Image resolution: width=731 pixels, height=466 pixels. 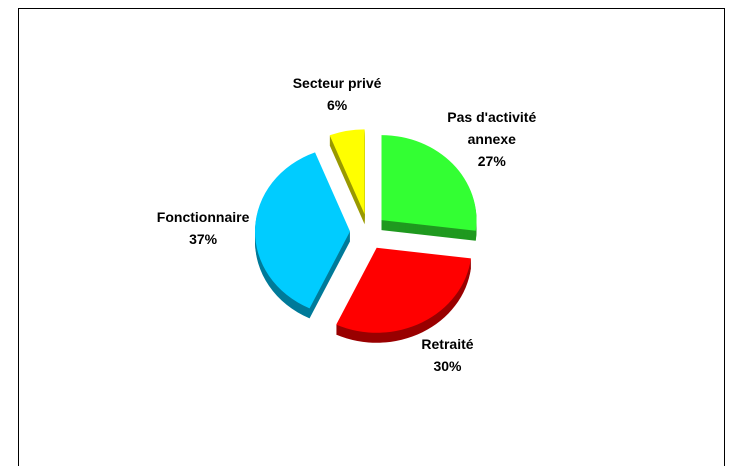 What do you see at coordinates (337, 83) in the screenshot?
I see `slice-name: Secteur privé` at bounding box center [337, 83].